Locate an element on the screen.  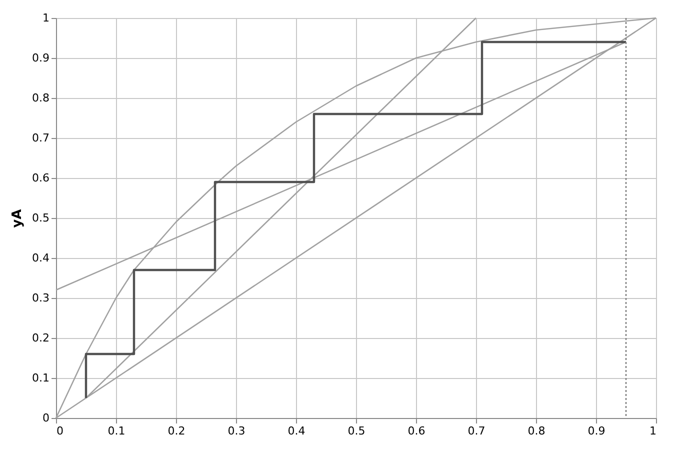
x-tick-label: 0.8 is located at coordinates (537, 431).